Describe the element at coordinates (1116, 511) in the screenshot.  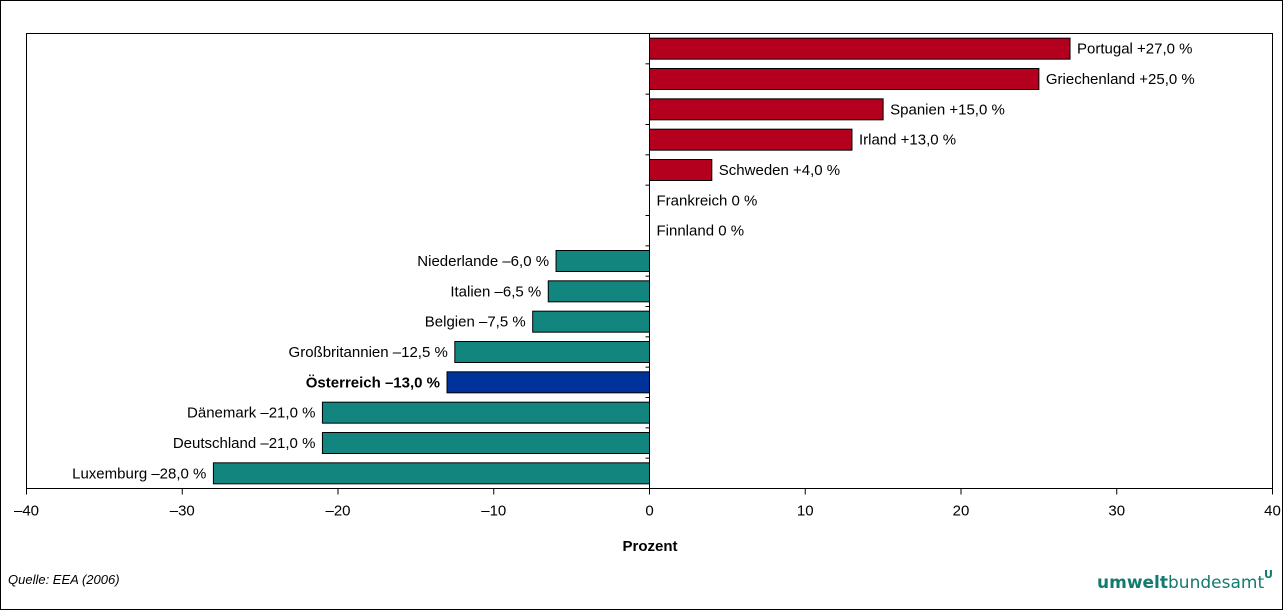
I see `x-tick-label: 30` at that location.